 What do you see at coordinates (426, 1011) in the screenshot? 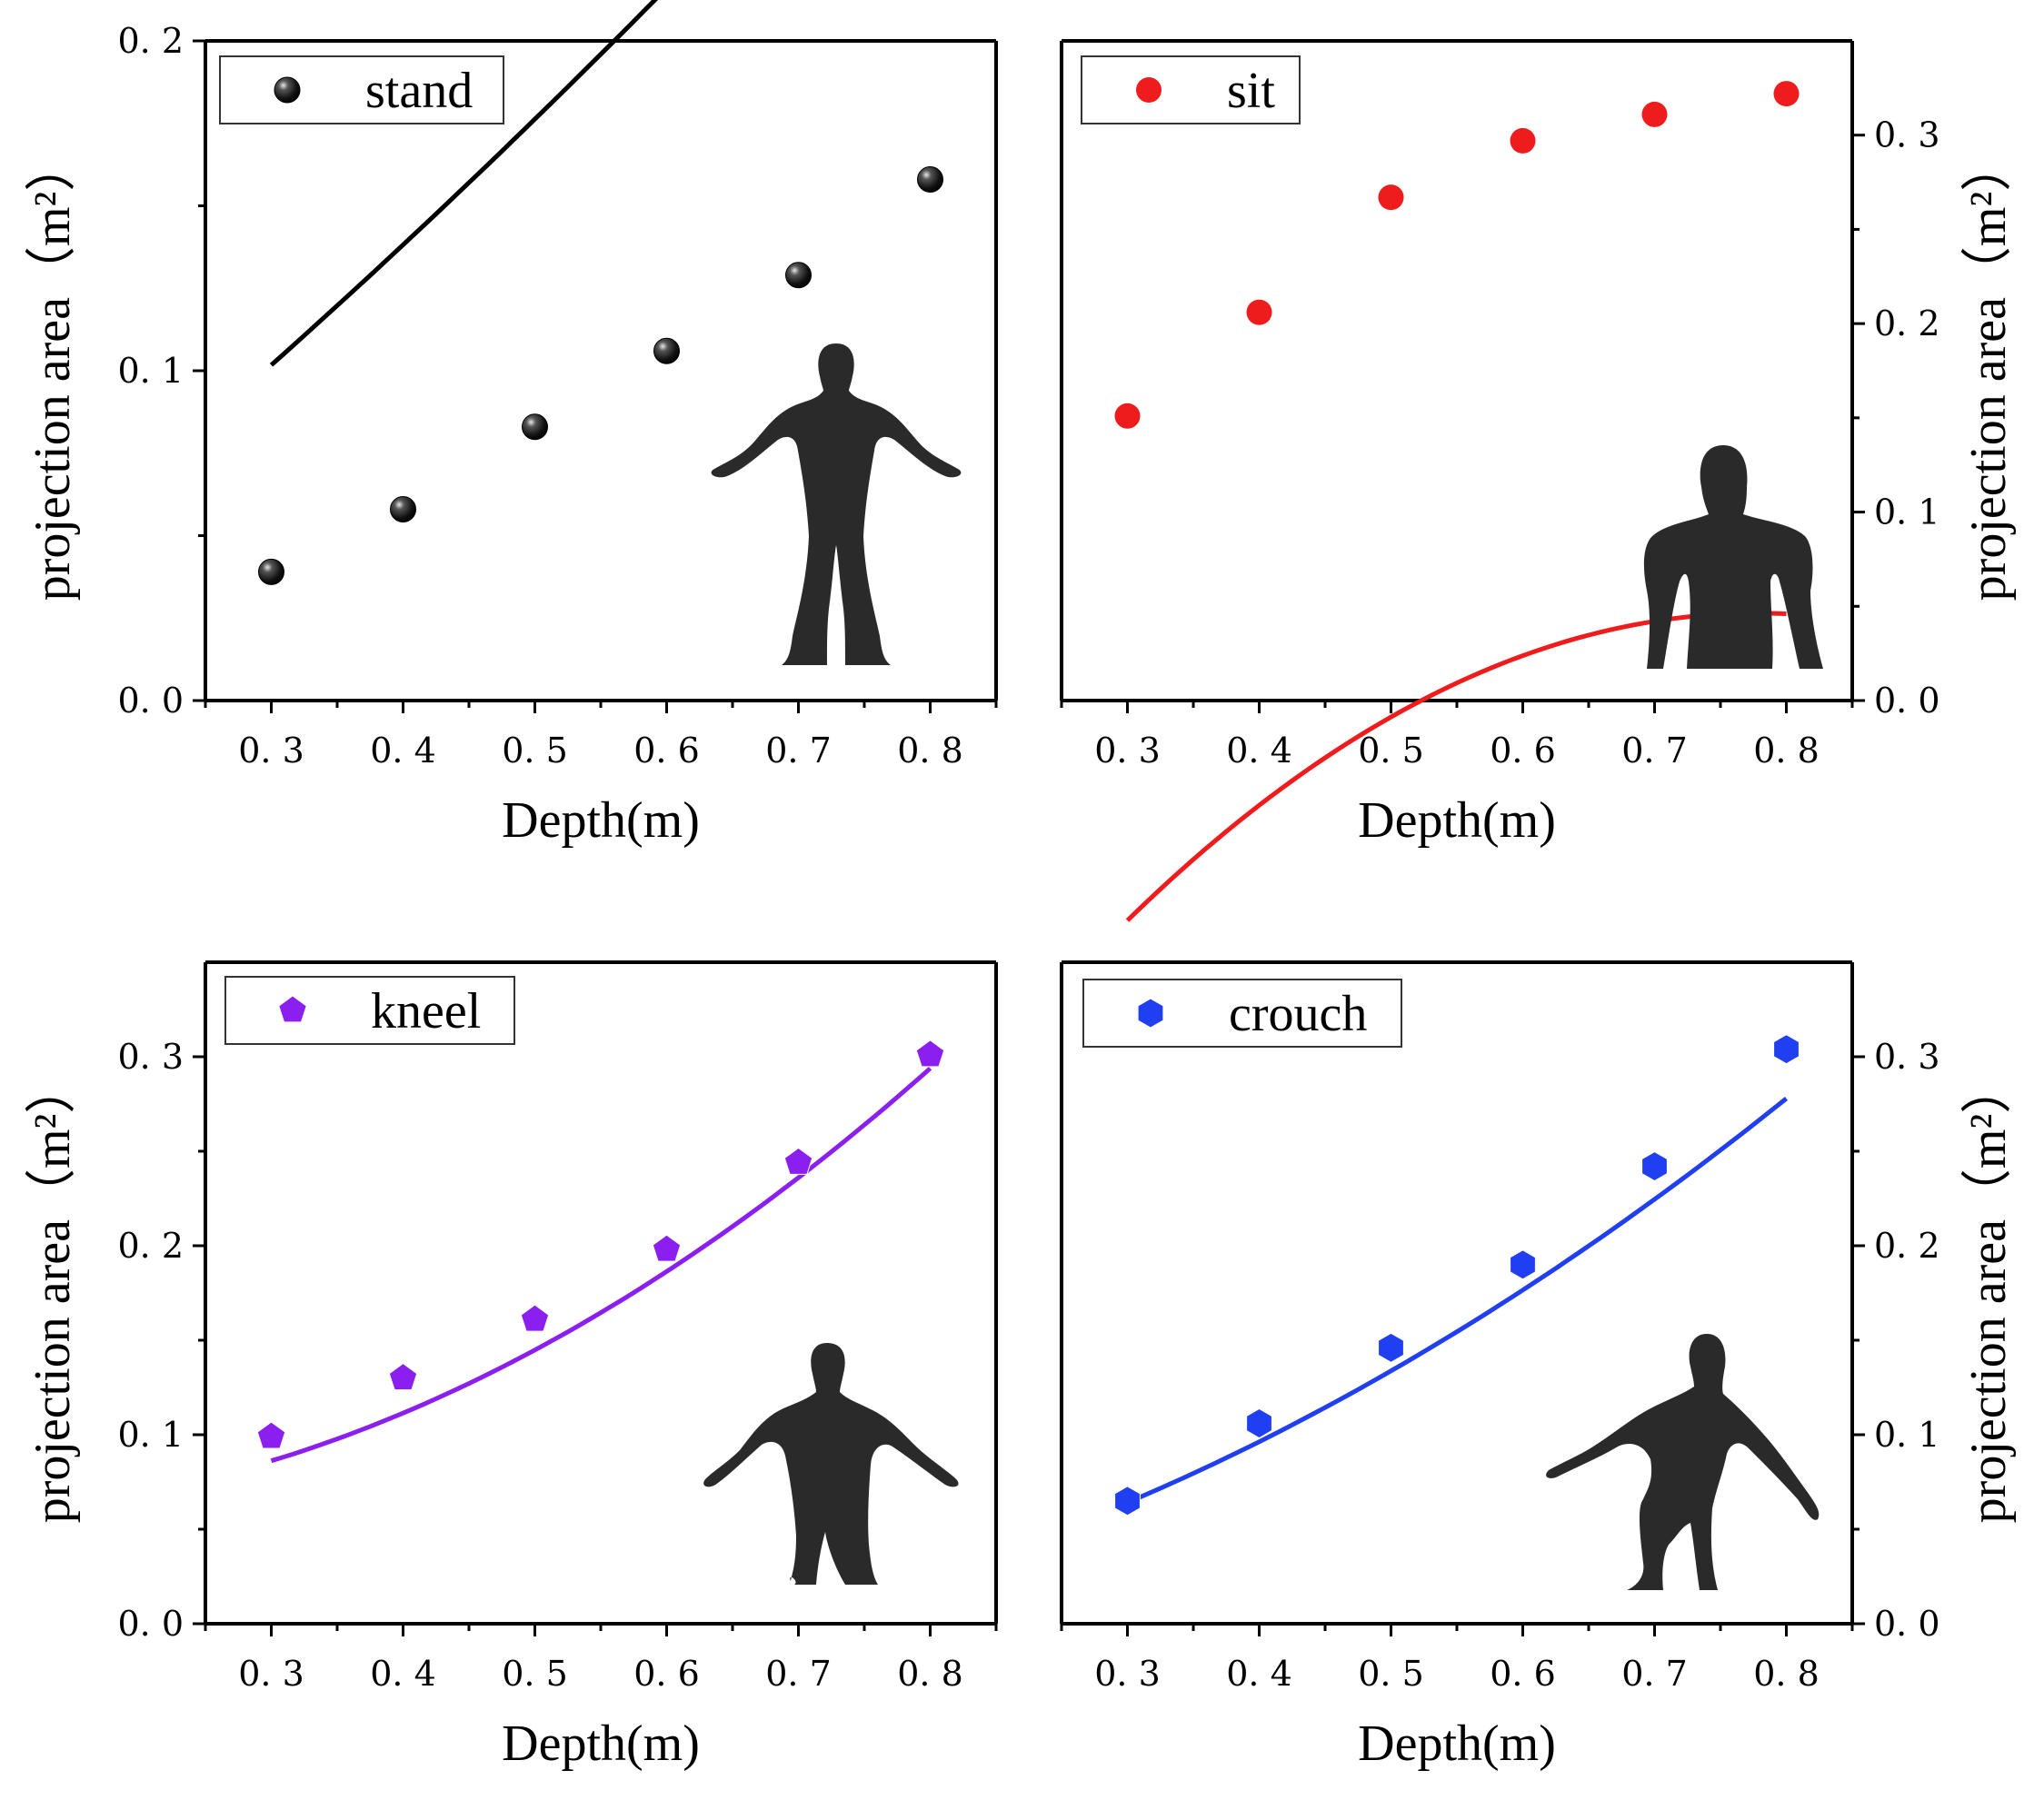
I see `legend-label: kneel` at bounding box center [426, 1011].